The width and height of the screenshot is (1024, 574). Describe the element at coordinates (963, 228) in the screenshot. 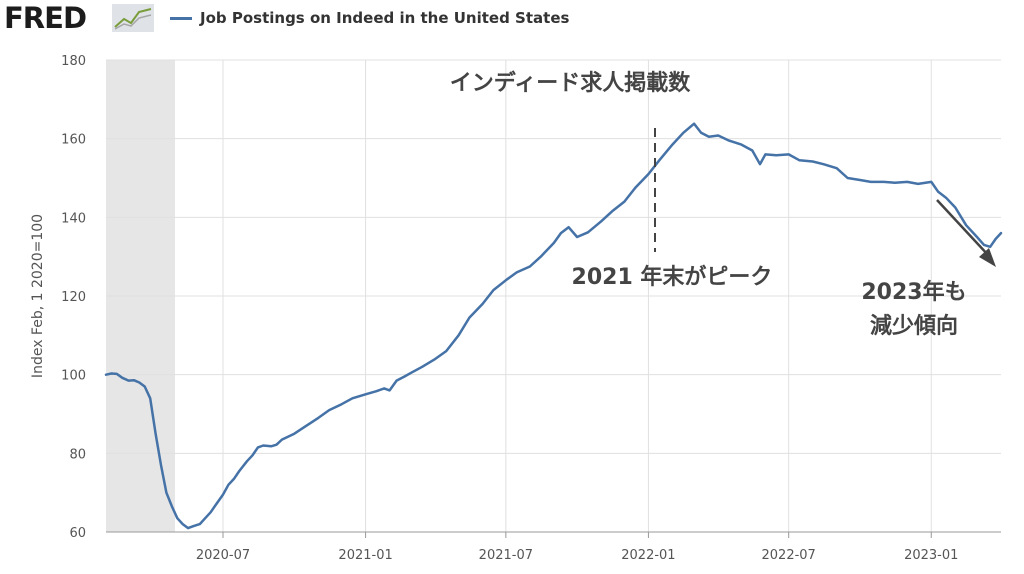

I see `decline-arrow-line` at that location.